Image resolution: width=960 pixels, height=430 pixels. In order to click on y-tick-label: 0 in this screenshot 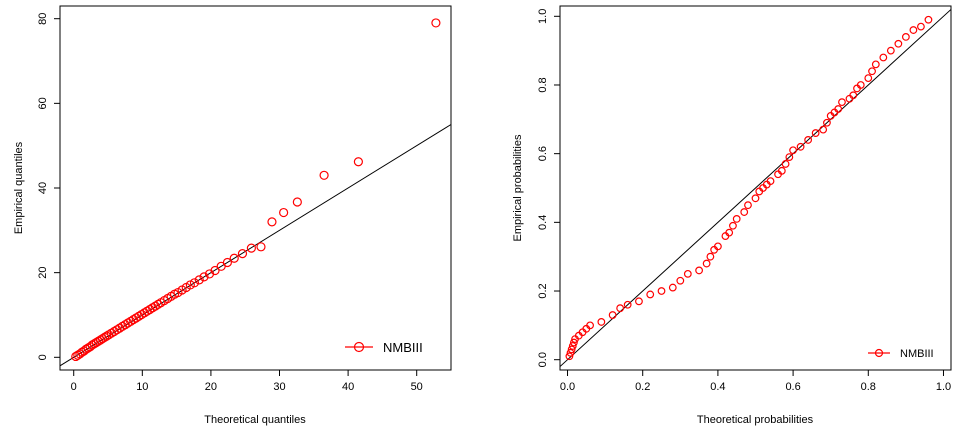, I will do `click(43, 357)`.